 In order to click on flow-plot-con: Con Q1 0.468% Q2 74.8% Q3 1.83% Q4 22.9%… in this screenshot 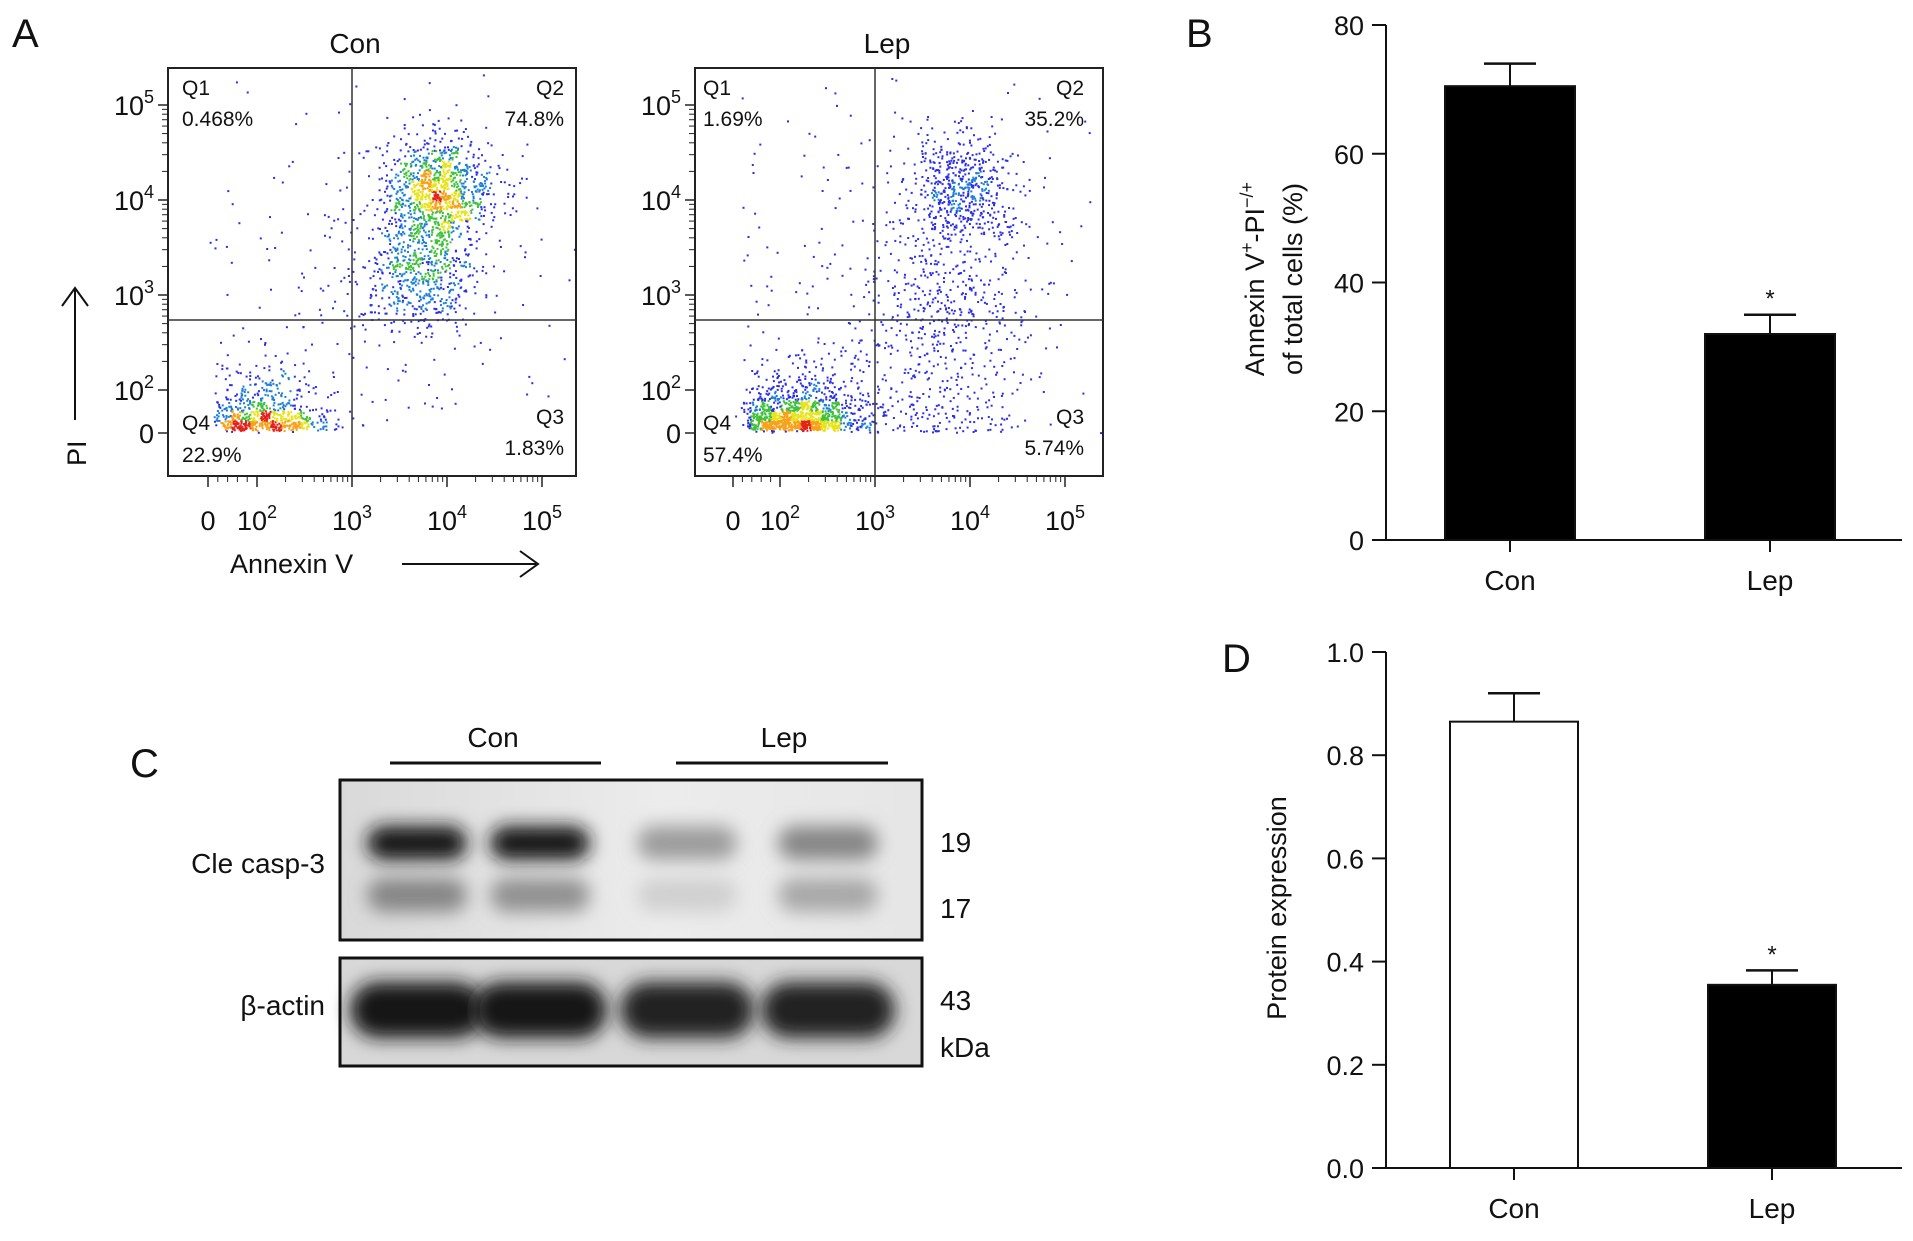, I will do `click(345, 282)`.